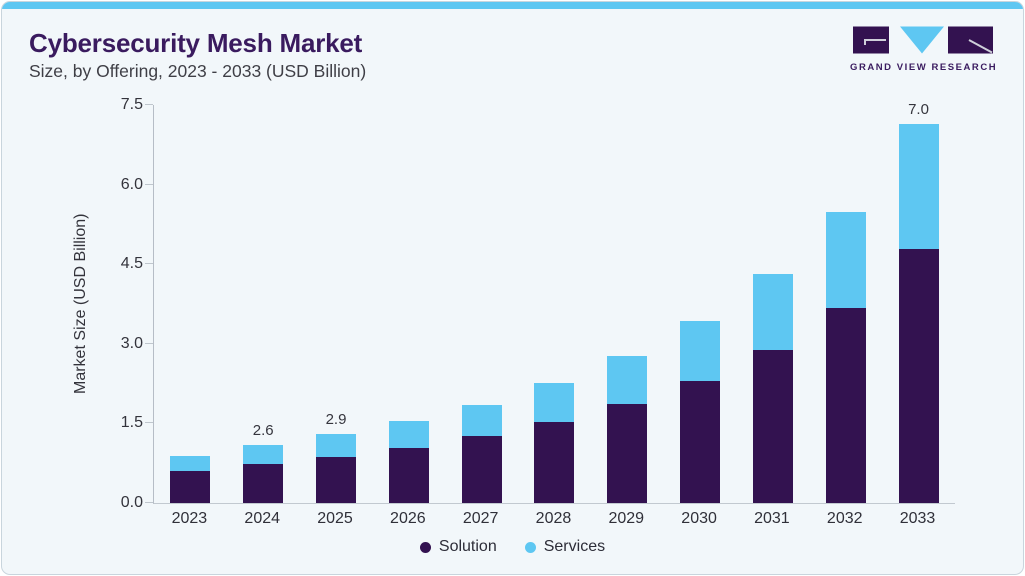  I want to click on y-tick-label: 3.0, so click(131, 343).